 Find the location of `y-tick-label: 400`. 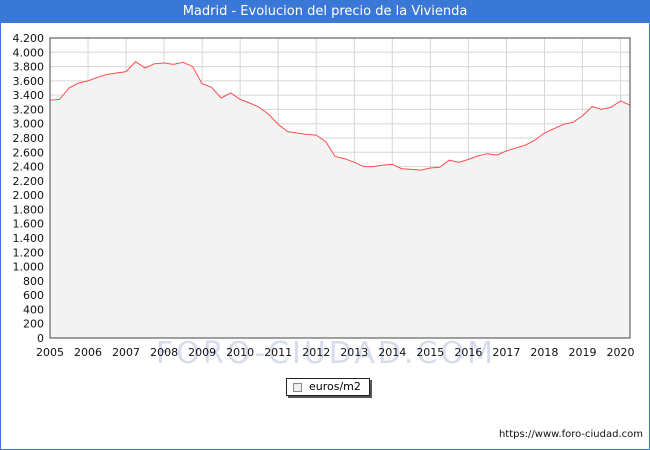

y-tick-label: 400 is located at coordinates (33, 309).